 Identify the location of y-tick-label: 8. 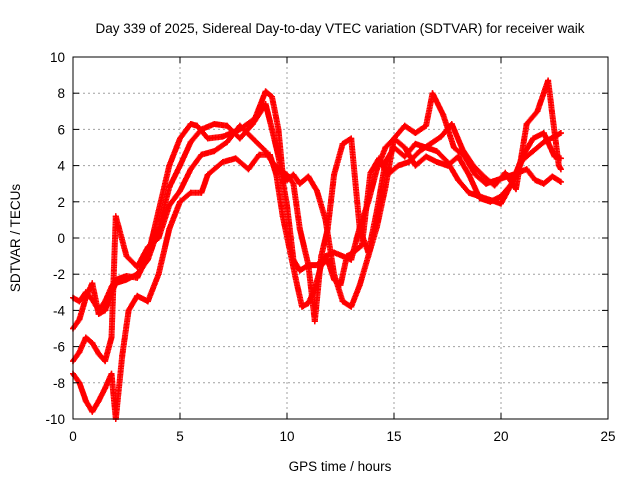
(61, 93).